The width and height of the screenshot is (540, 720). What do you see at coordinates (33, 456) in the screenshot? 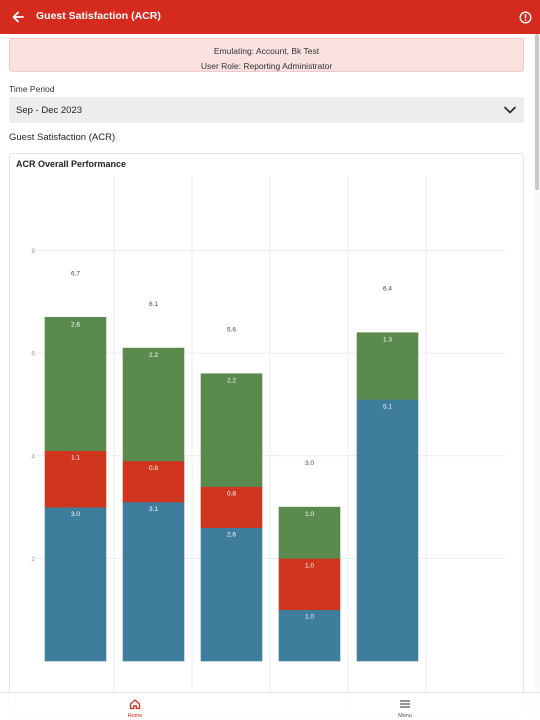
I see `y-tick-label: 4` at bounding box center [33, 456].